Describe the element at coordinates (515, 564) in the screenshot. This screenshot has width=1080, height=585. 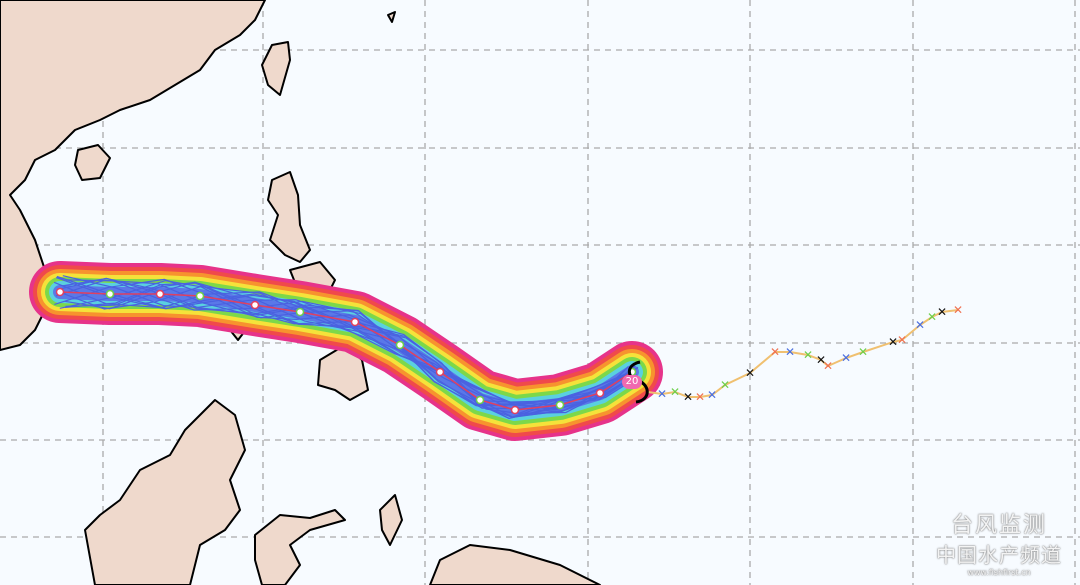
I see `land-new-guinea` at that location.